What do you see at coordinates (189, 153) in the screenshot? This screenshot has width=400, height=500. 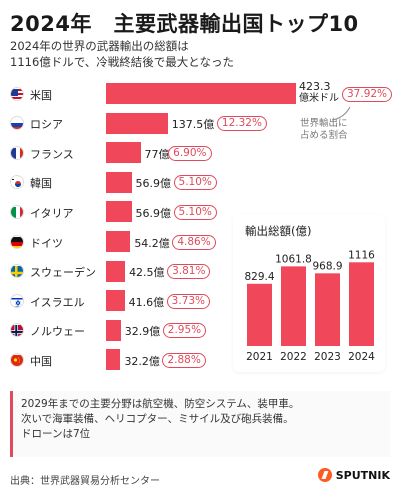 I see `share-badge: 6.90%` at bounding box center [189, 153].